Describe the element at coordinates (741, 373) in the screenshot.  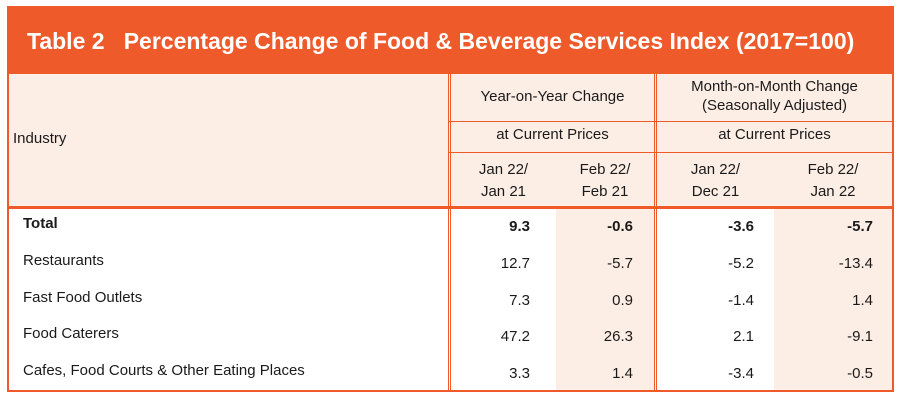
I see `cell-cafes-mom-jan: -3.4` at that location.